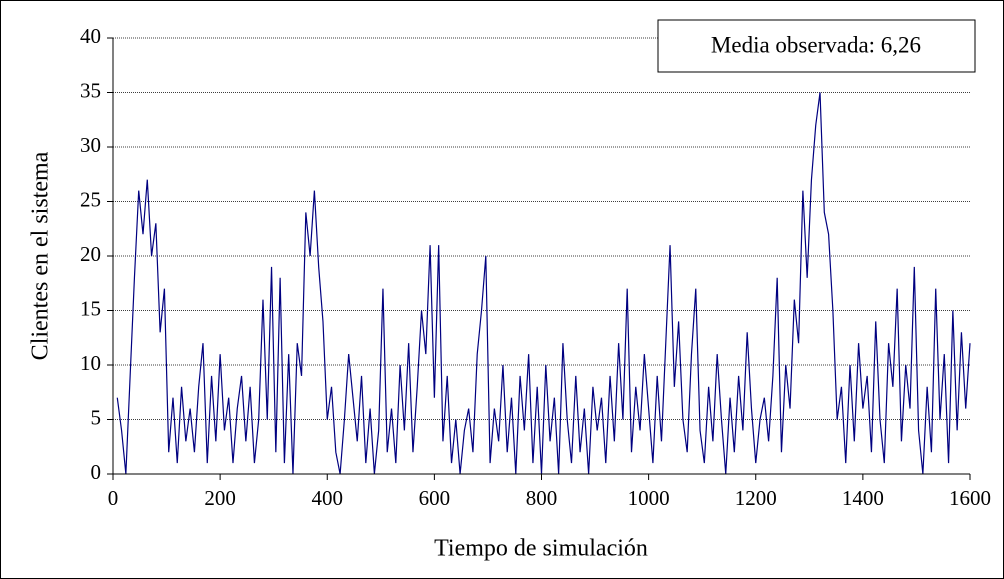  I want to click on y-axis-label: Clientes en el sistema, so click(41, 255).